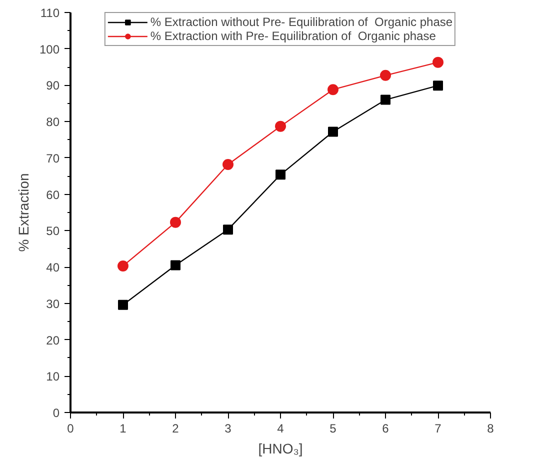  Describe the element at coordinates (228, 429) in the screenshot. I see `x-tick-label: 3` at that location.